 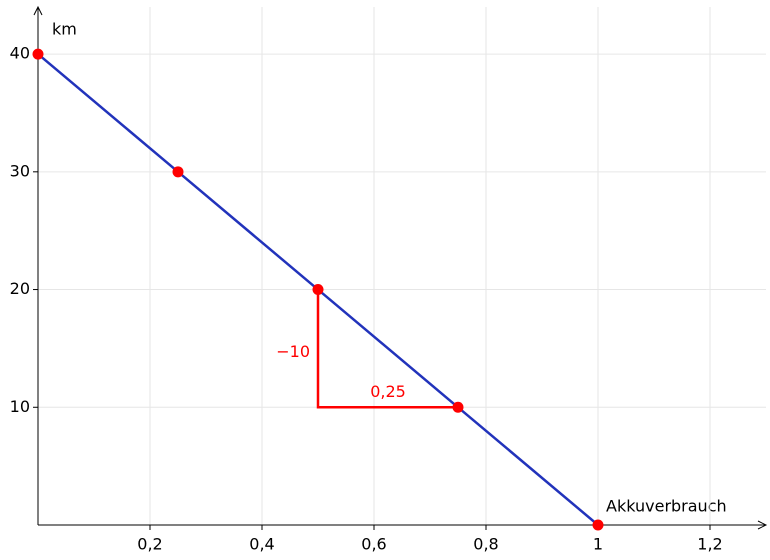 I want to click on x-tick-label: 0,6, so click(x=373, y=544).